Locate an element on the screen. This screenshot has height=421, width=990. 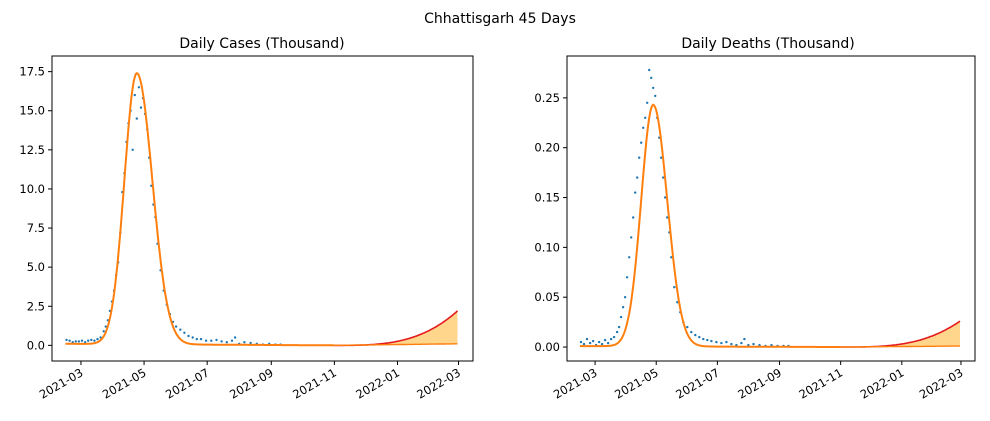
x-tick-label: 2021-03 is located at coordinates (61, 383).